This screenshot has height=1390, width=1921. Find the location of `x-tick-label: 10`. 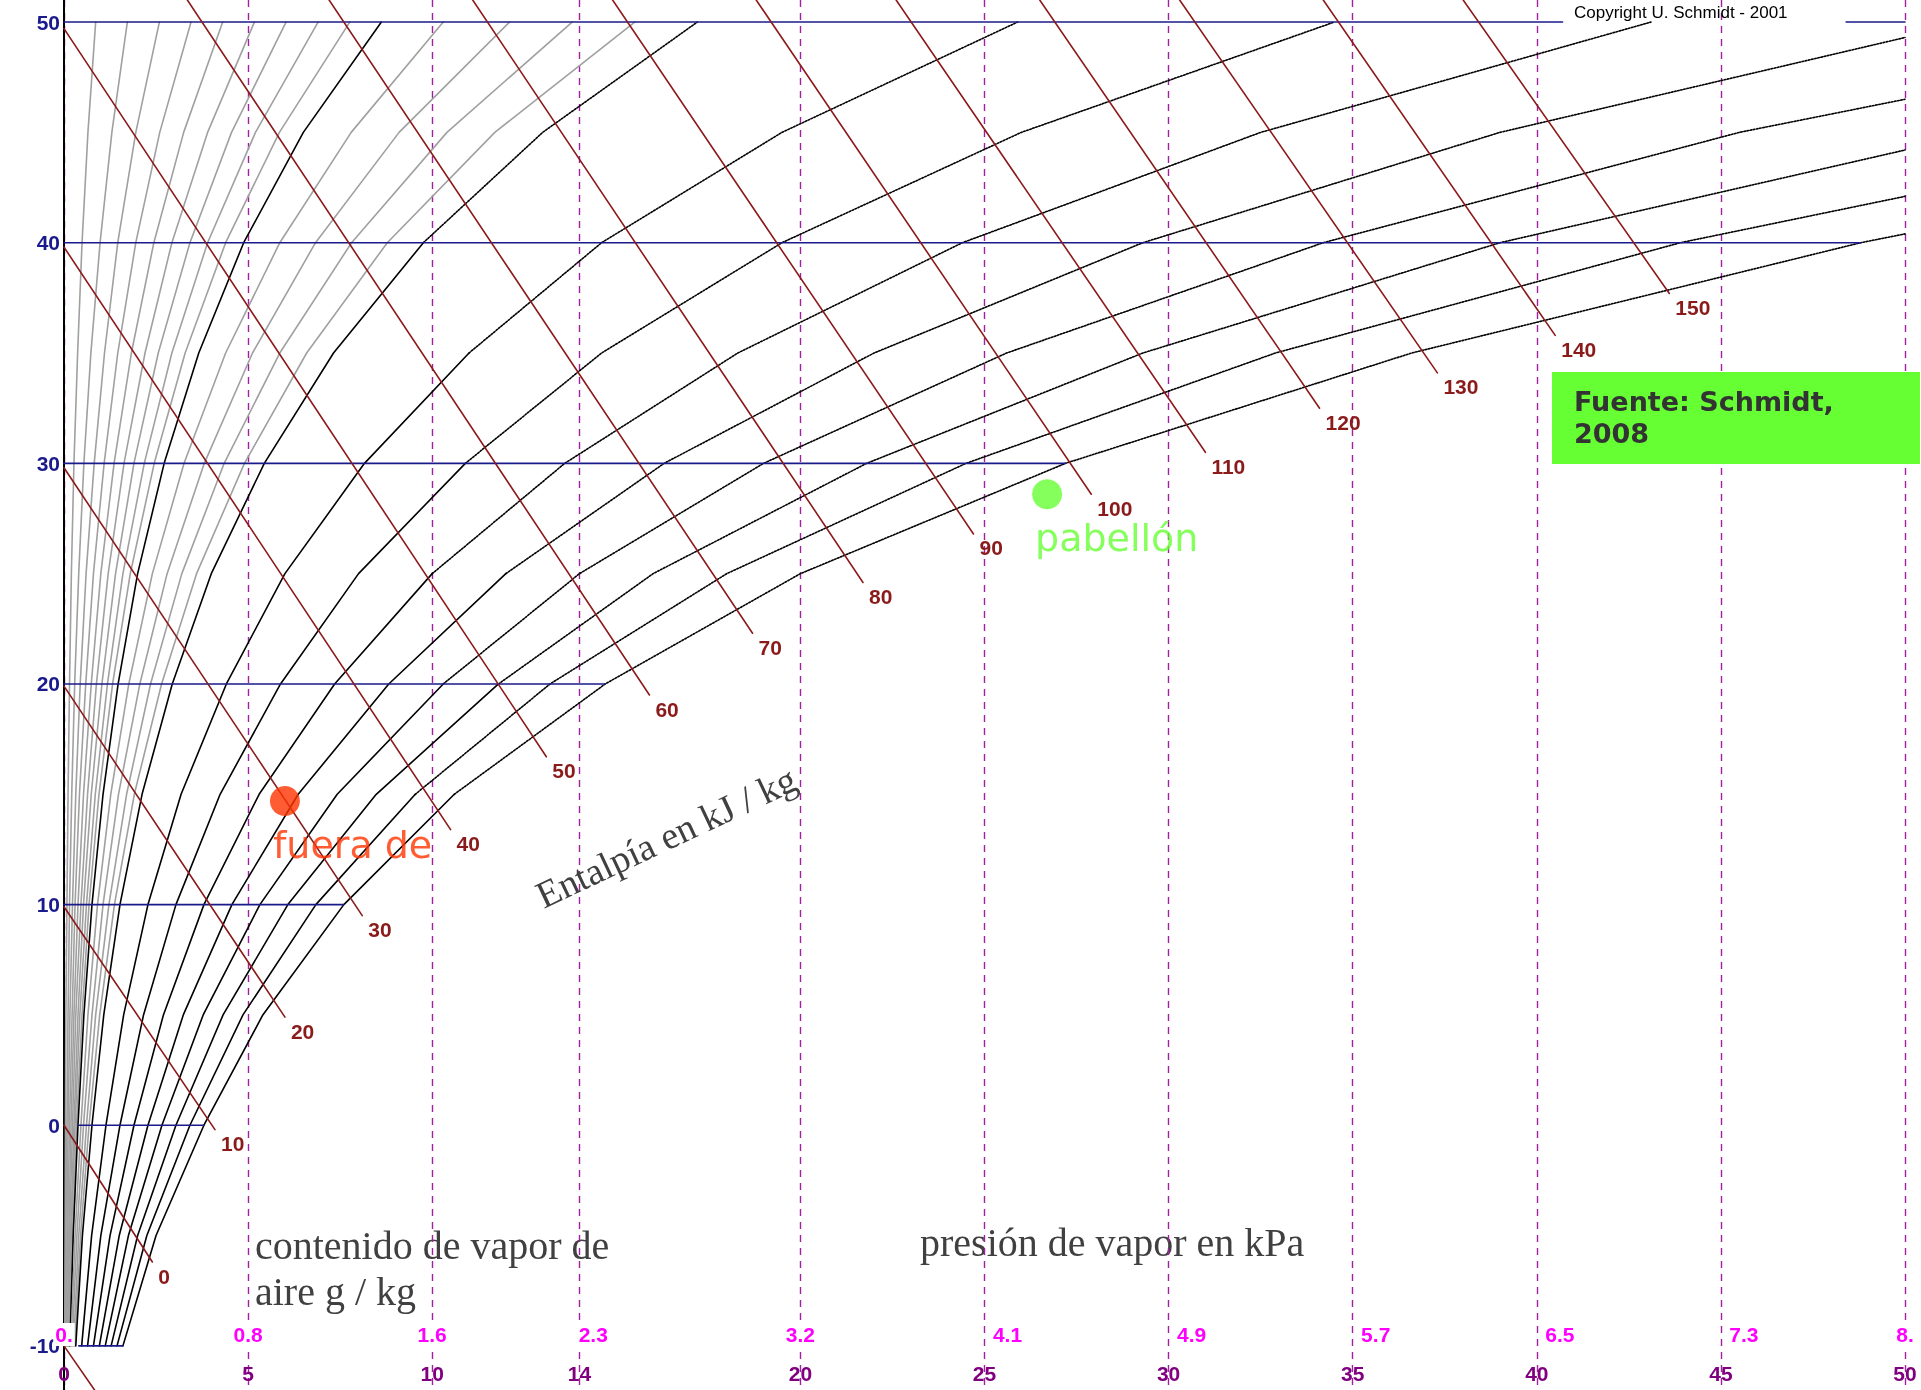

x-tick-label: 10 is located at coordinates (432, 1373).